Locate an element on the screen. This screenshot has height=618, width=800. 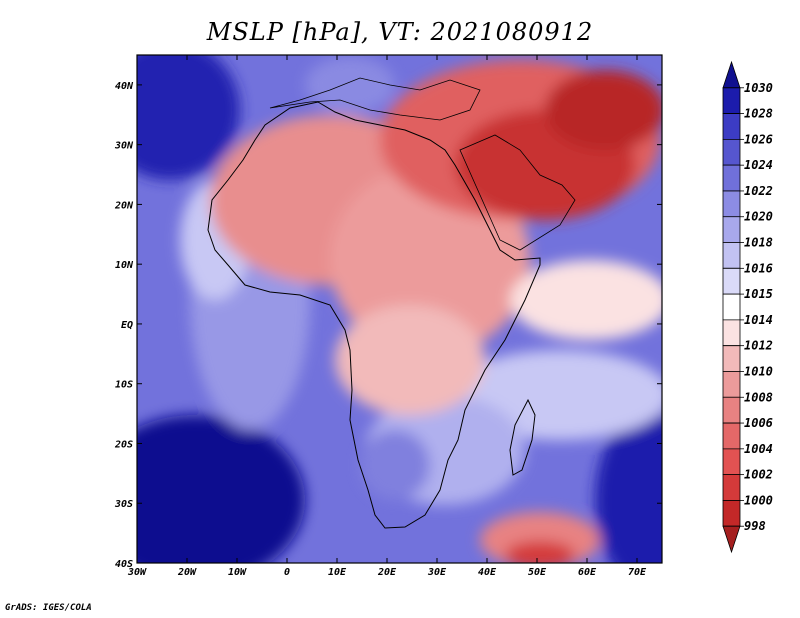
x-tick-label: 20W is located at coordinates (187, 572).